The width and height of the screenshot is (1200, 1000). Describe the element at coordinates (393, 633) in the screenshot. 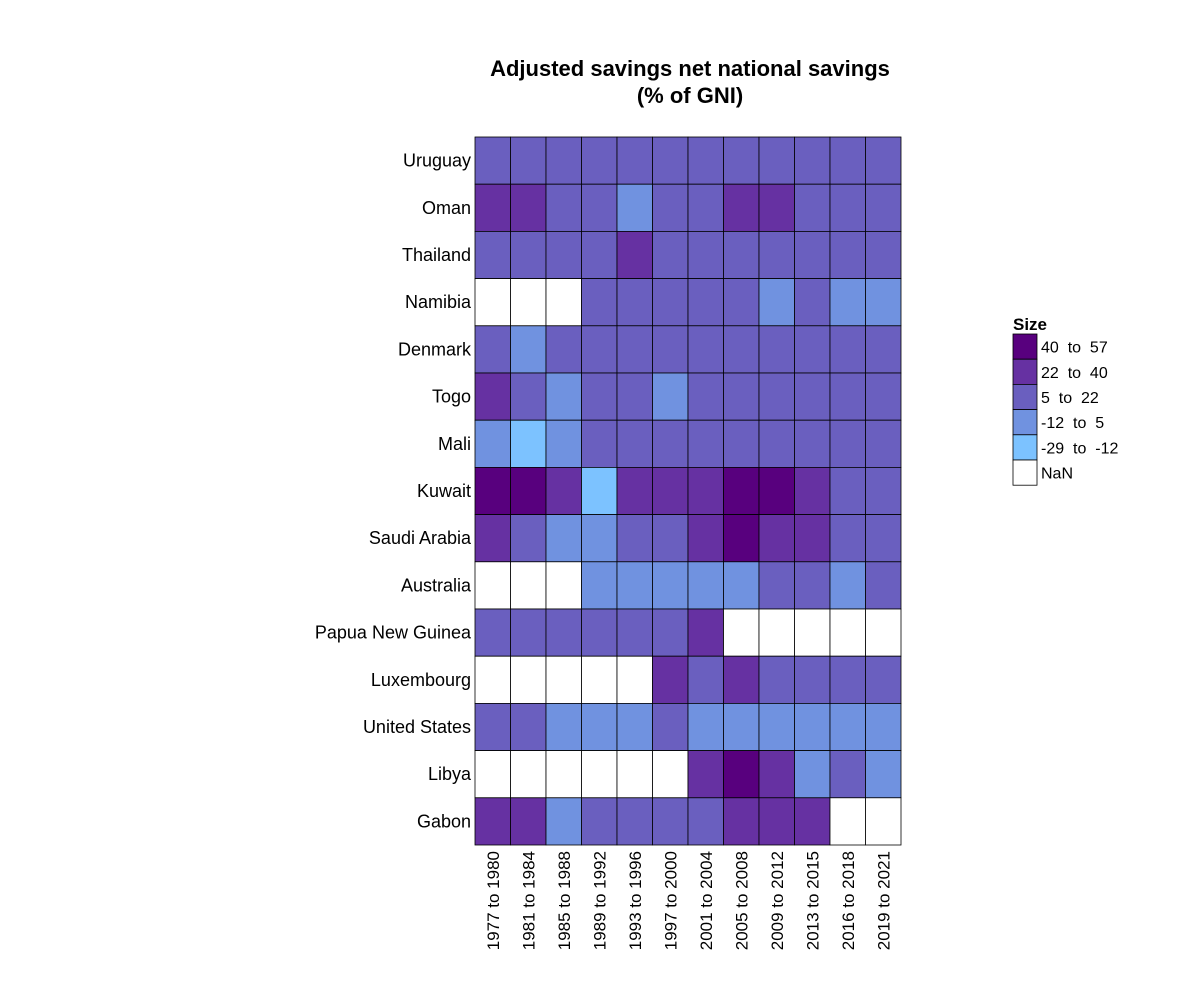

I see `row-label: Papua New Guinea` at that location.